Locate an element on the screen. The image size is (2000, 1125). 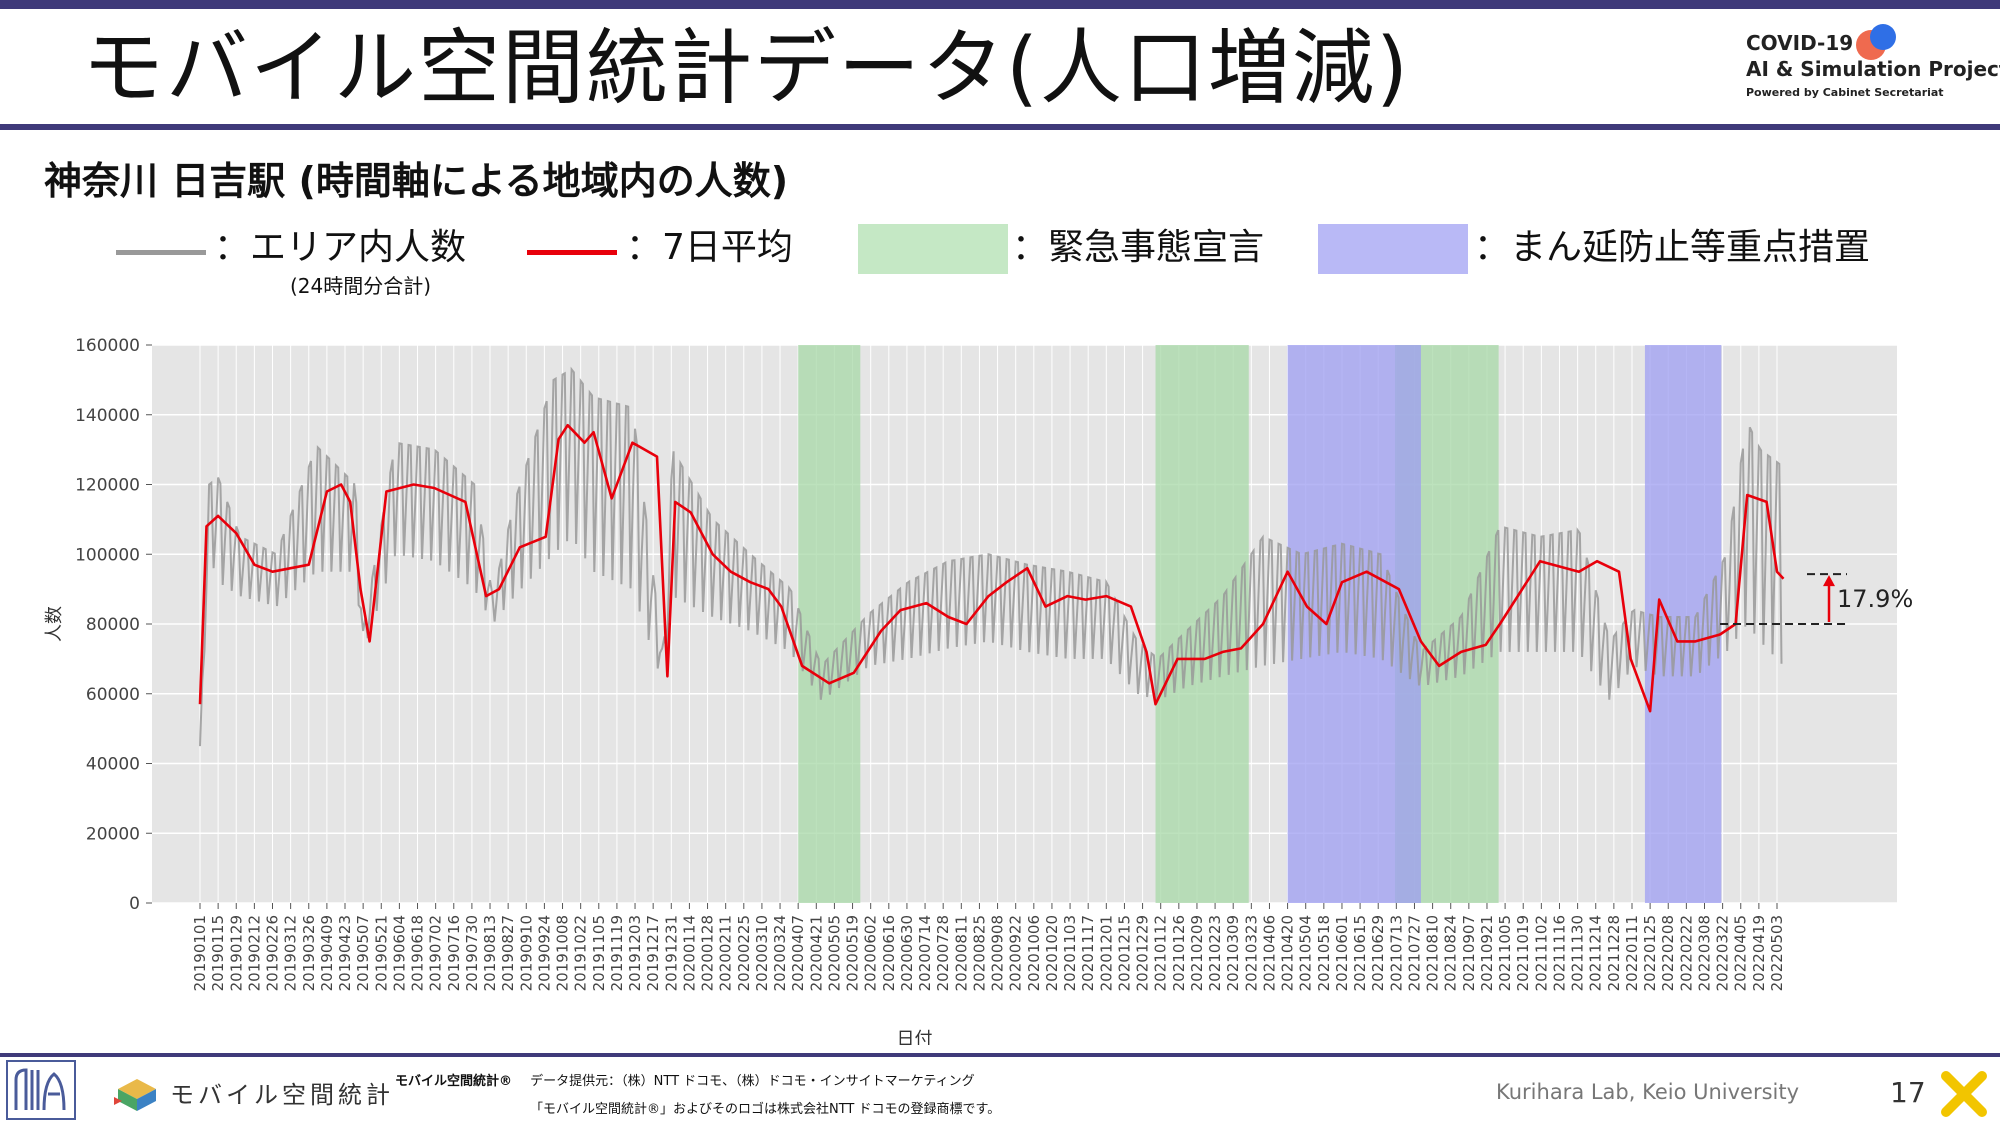
x-tick-label: 20190409 is located at coordinates (327, 953).